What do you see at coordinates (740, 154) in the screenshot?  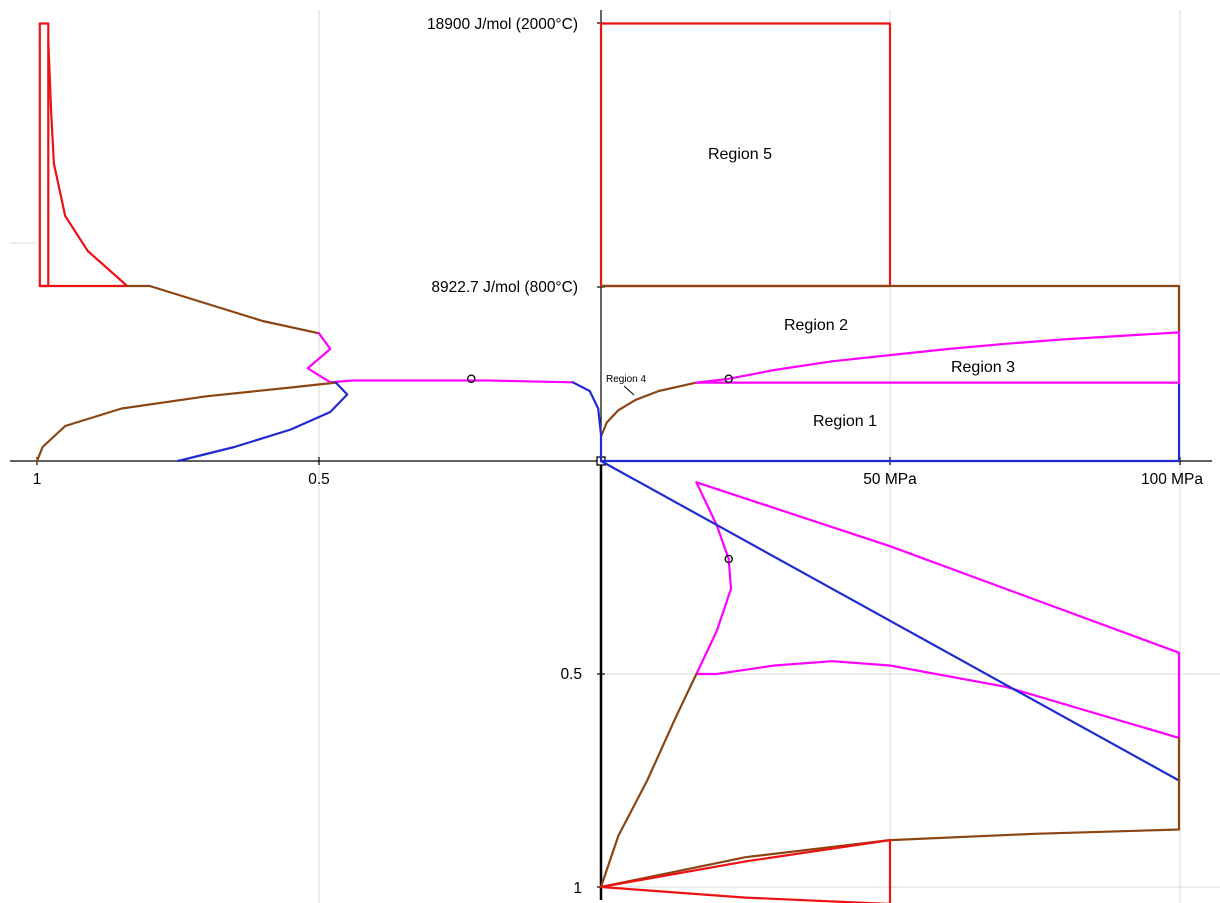 I see `region-5-label: Region 5` at bounding box center [740, 154].